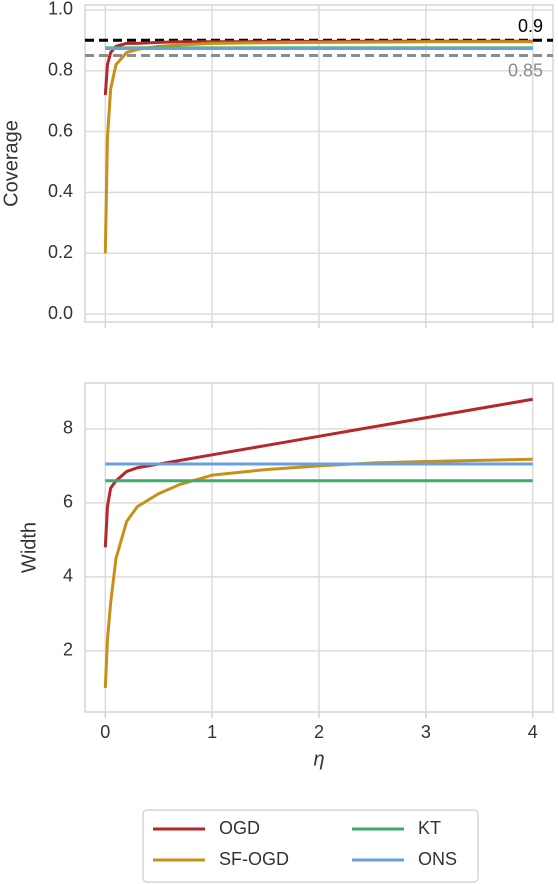 The image size is (558, 884). What do you see at coordinates (239, 828) in the screenshot?
I see `legend-label: OGD` at bounding box center [239, 828].